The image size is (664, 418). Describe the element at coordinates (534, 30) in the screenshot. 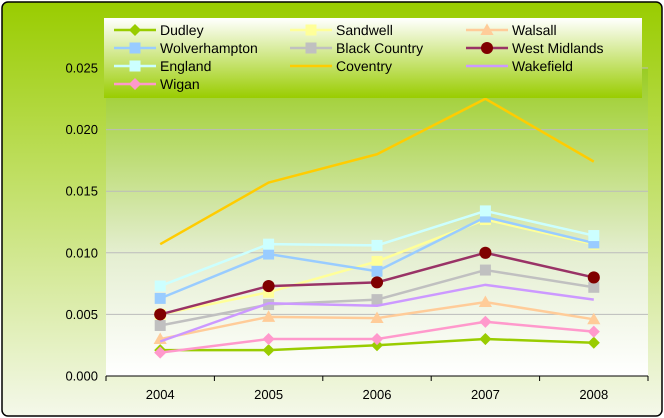

I see `legend-label: Walsall` at that location.